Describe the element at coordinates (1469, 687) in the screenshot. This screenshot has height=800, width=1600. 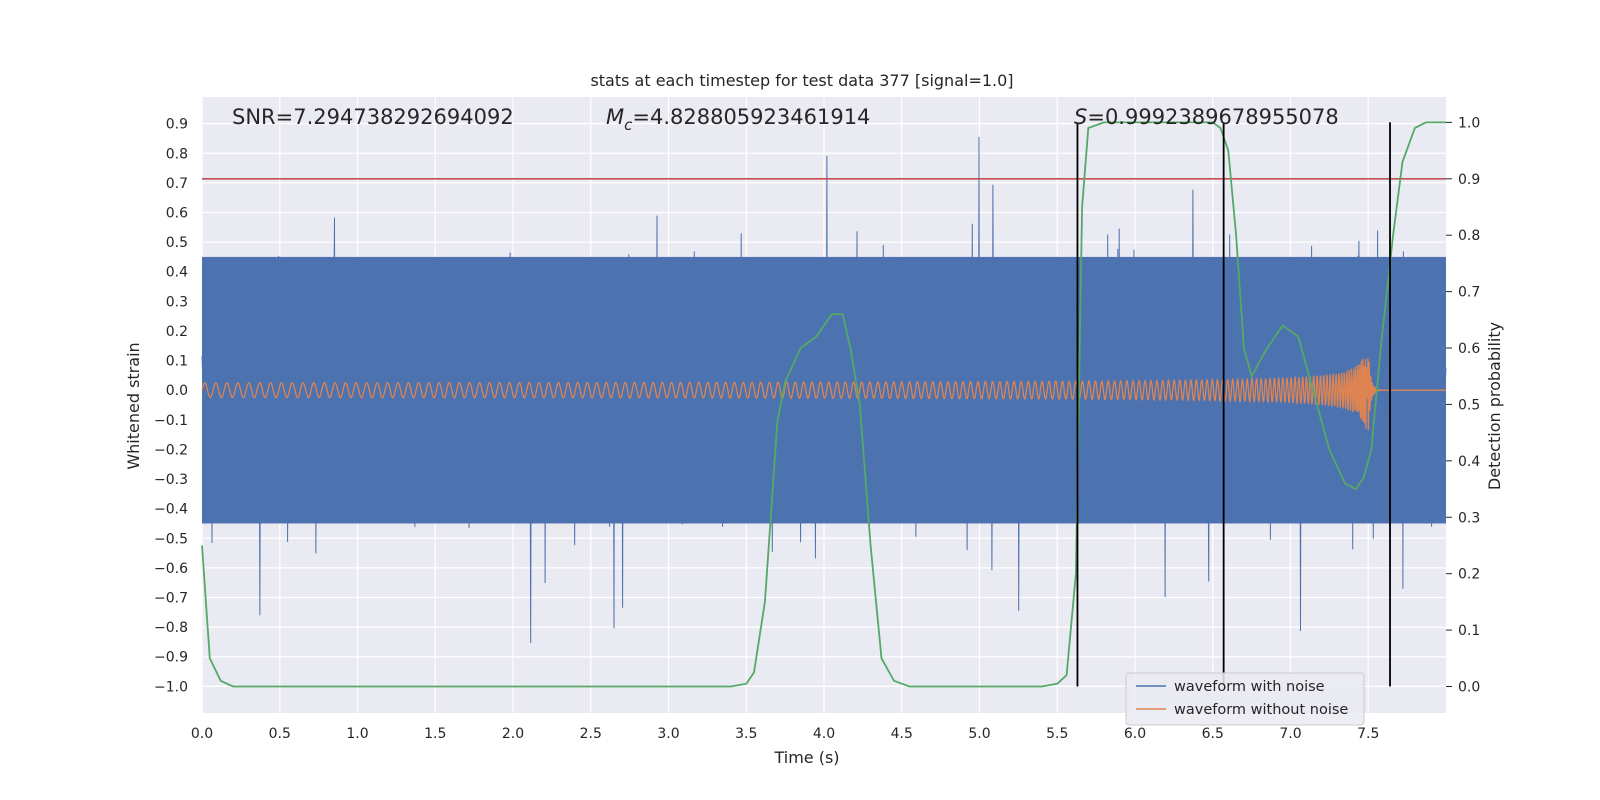
I see `y2-tick-label: 0.0` at that location.